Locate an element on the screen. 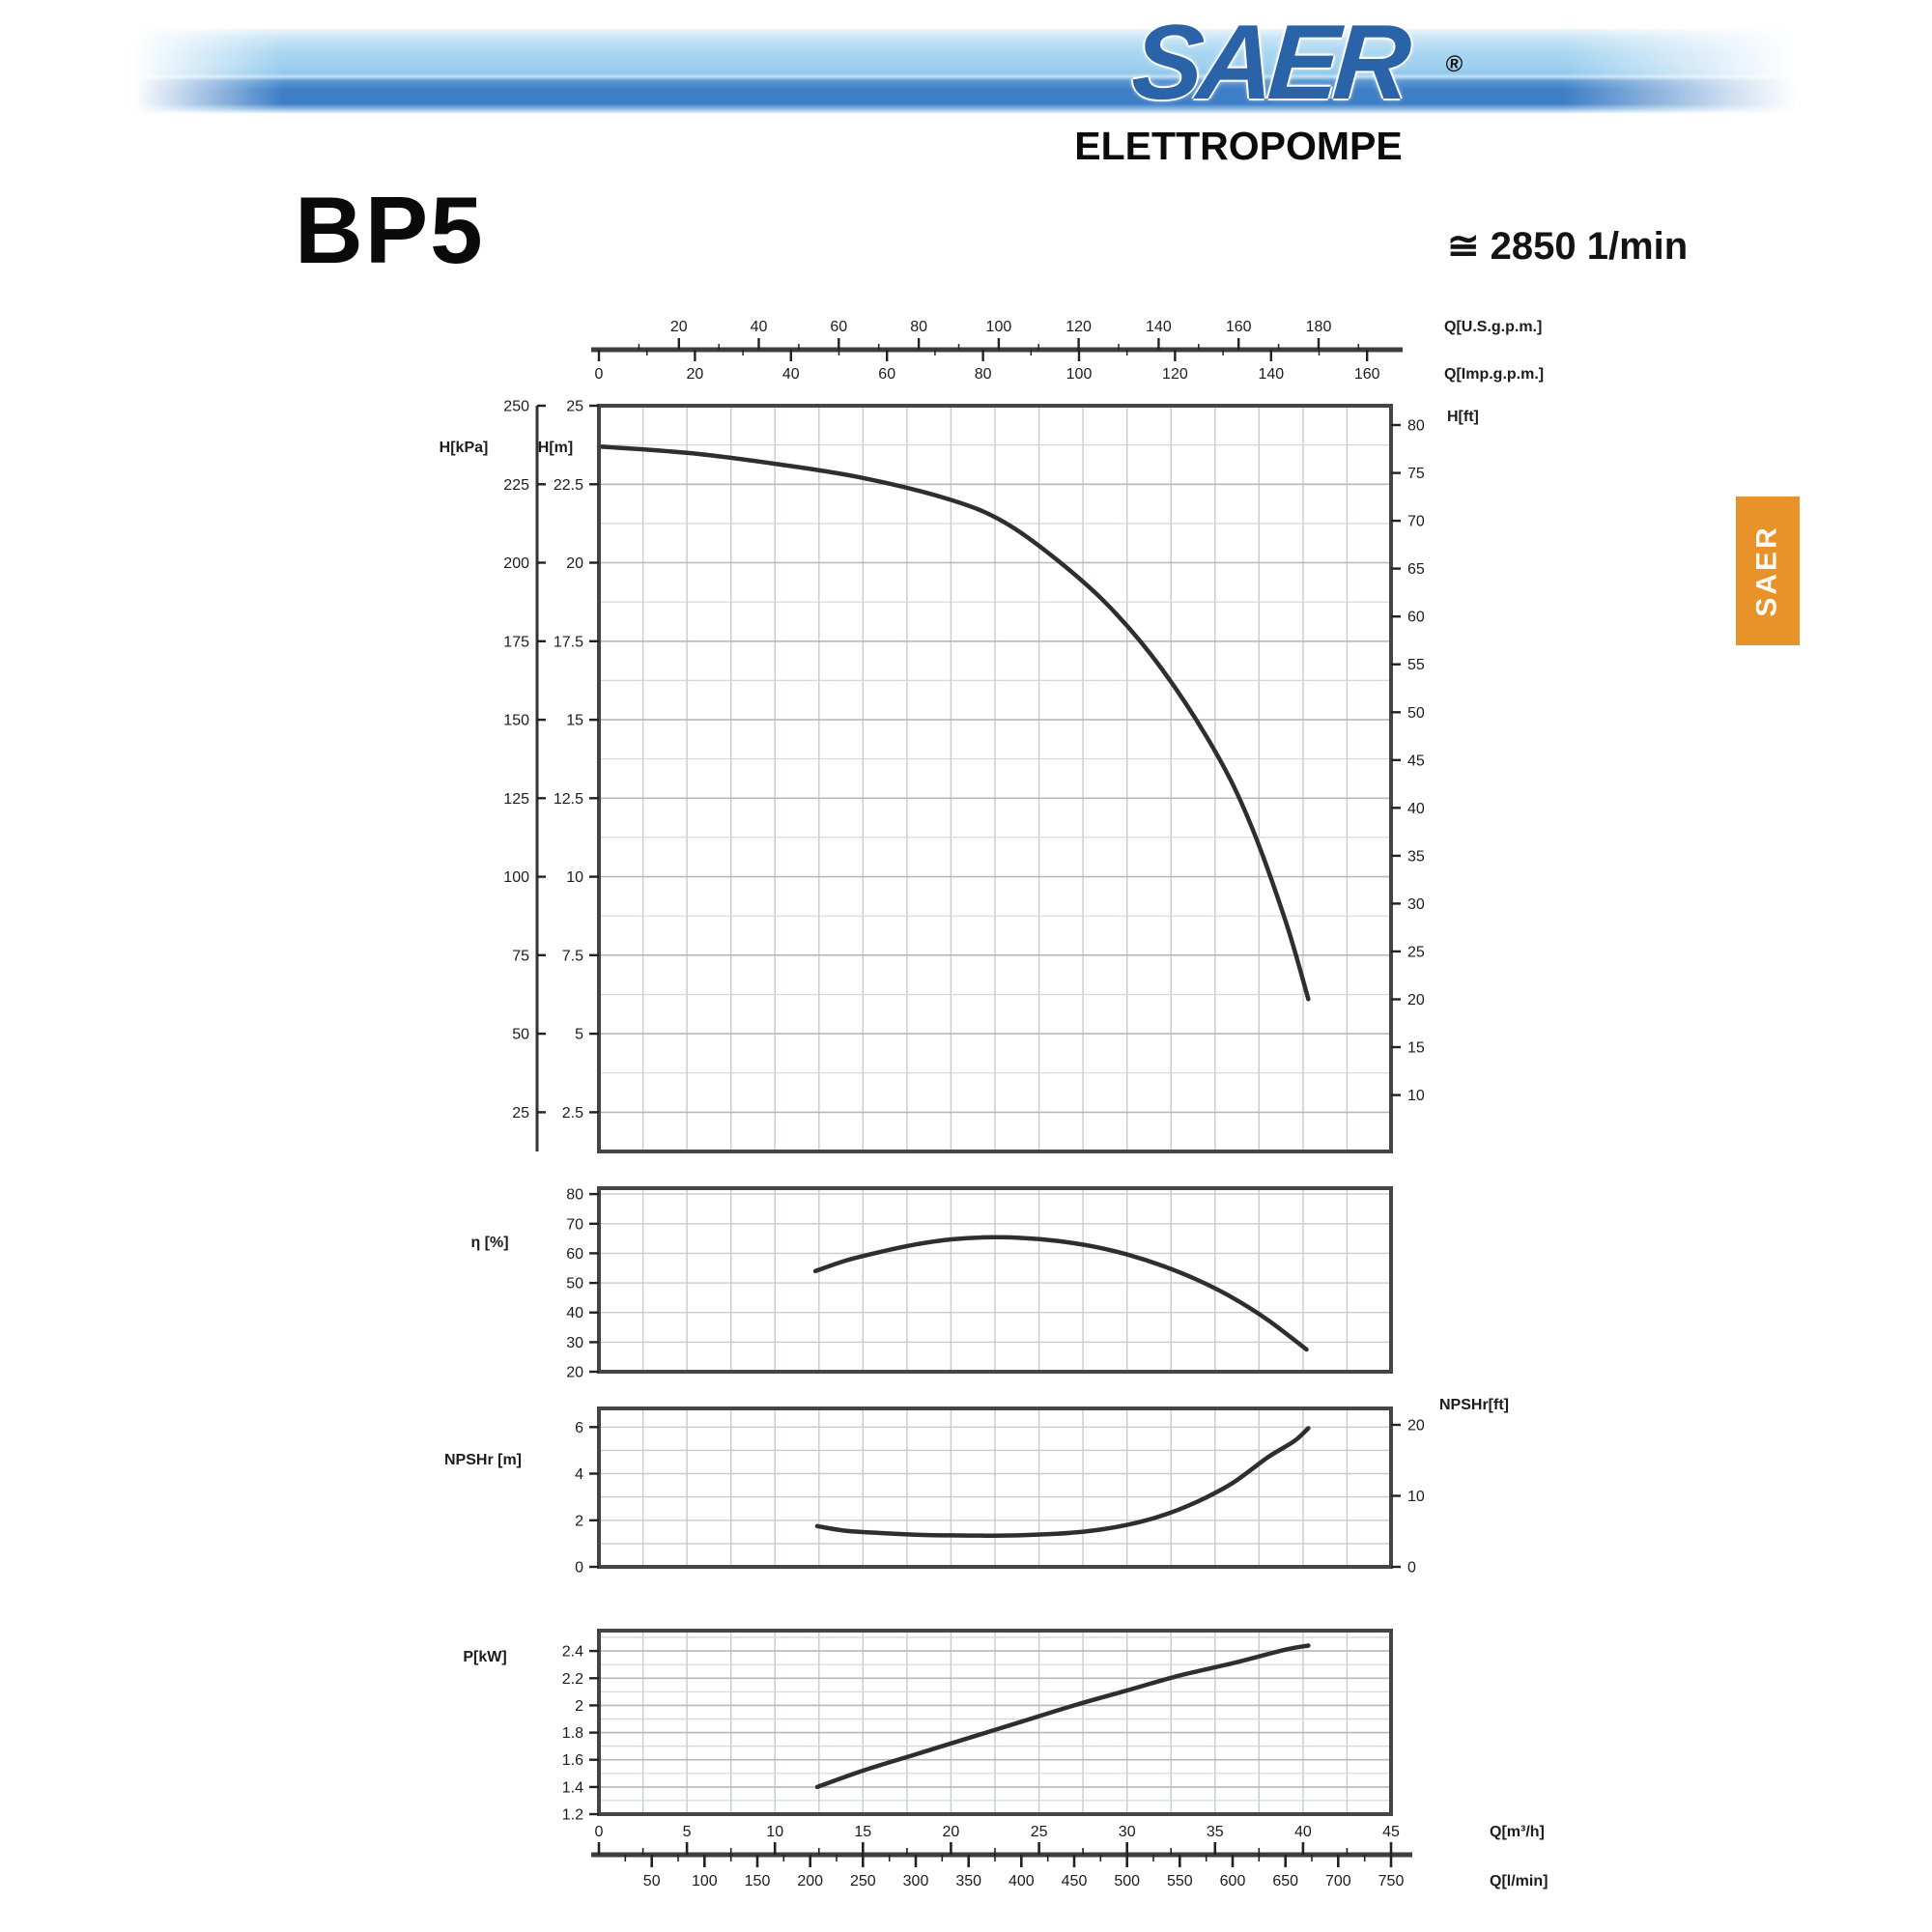 The image size is (1932, 1932). h-ft-tick-label: 40 is located at coordinates (1416, 809).